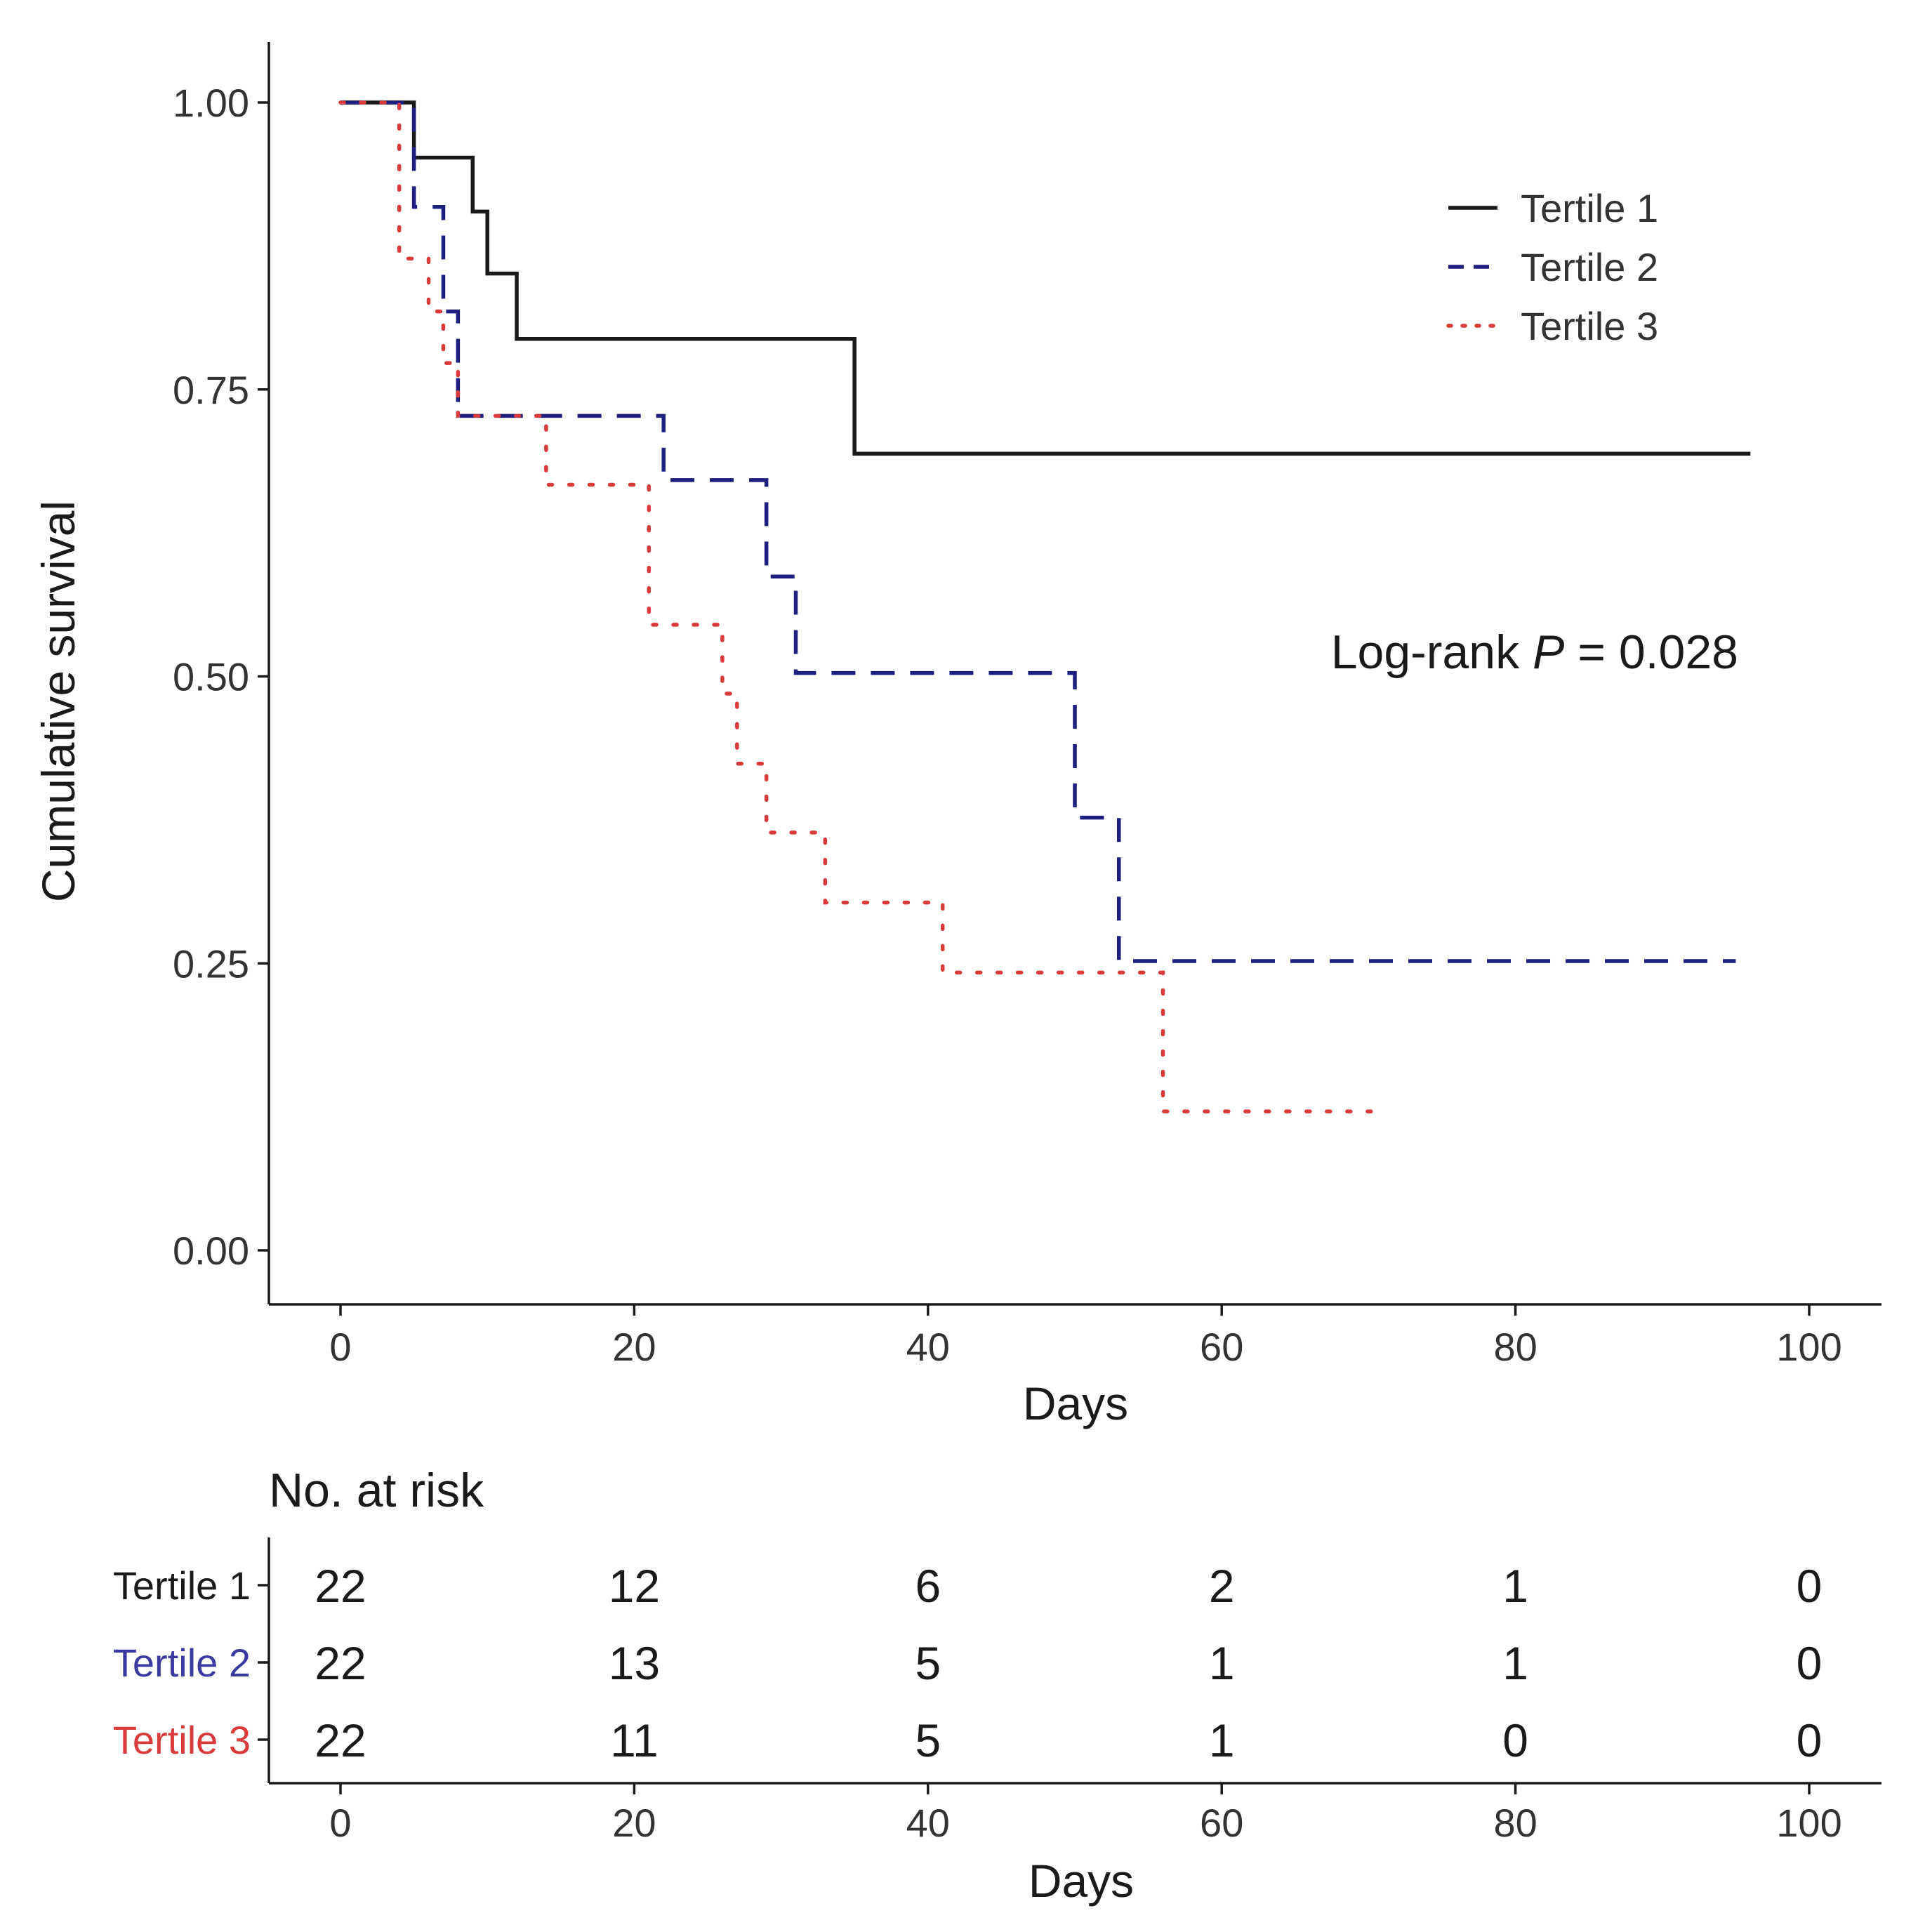 The image size is (1918, 1932). What do you see at coordinates (211, 103) in the screenshot?
I see `y-tick-label: 1.00` at bounding box center [211, 103].